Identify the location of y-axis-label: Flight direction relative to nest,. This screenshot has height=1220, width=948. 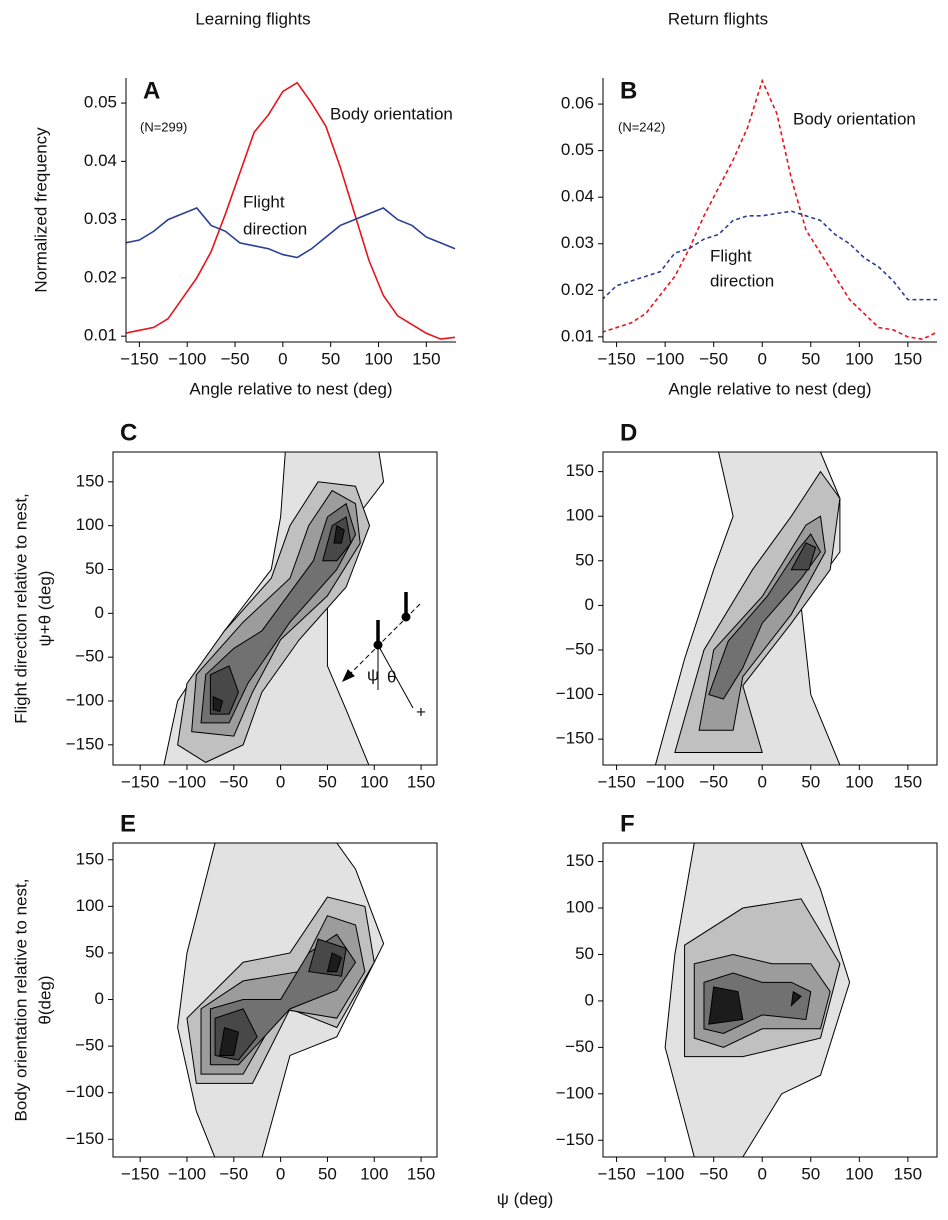
(20, 608).